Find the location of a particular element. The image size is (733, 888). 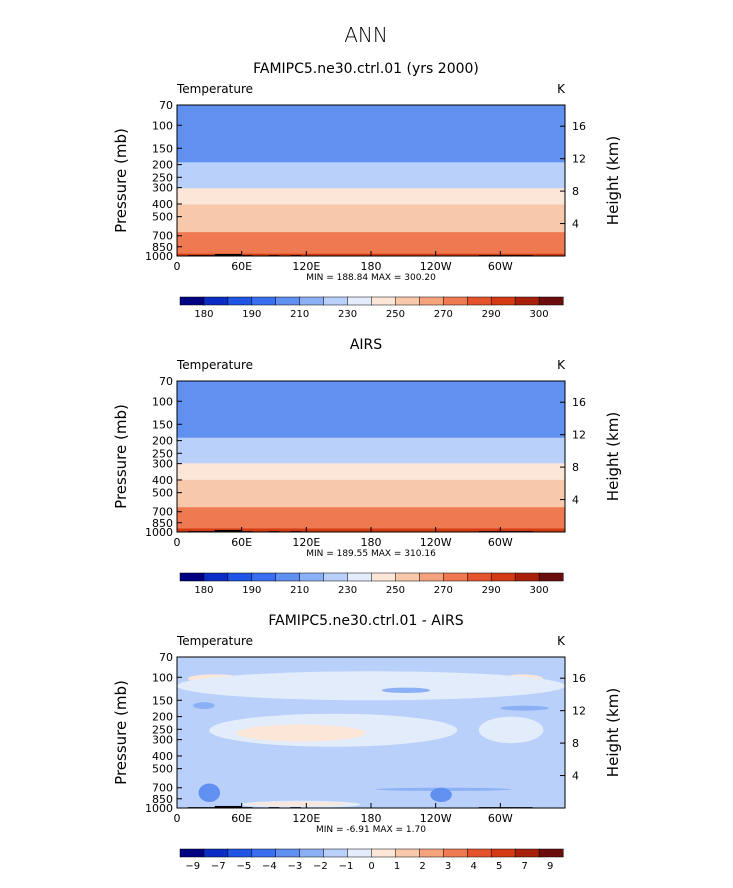

colorbar-label: −5 is located at coordinates (243, 866).